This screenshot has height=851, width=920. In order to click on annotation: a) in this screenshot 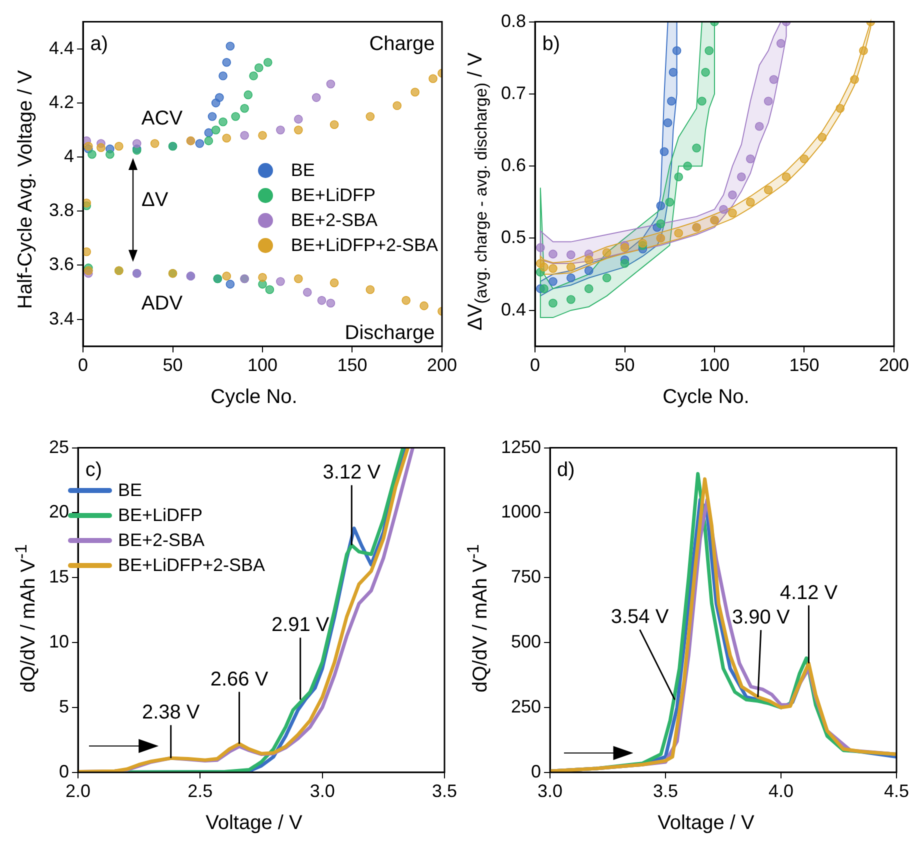, I will do `click(99, 44)`.